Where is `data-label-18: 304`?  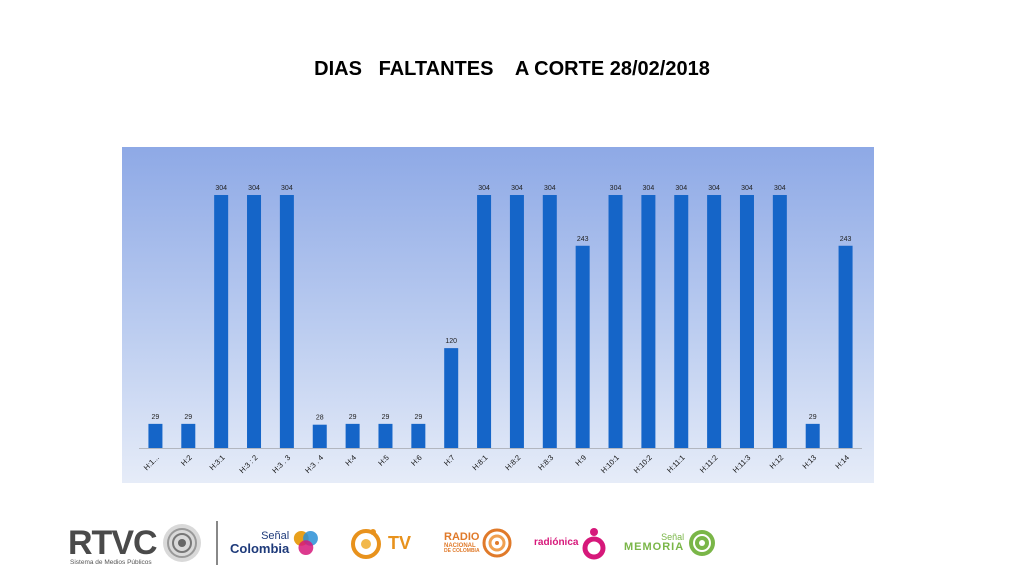 data-label-18: 304 is located at coordinates (747, 188).